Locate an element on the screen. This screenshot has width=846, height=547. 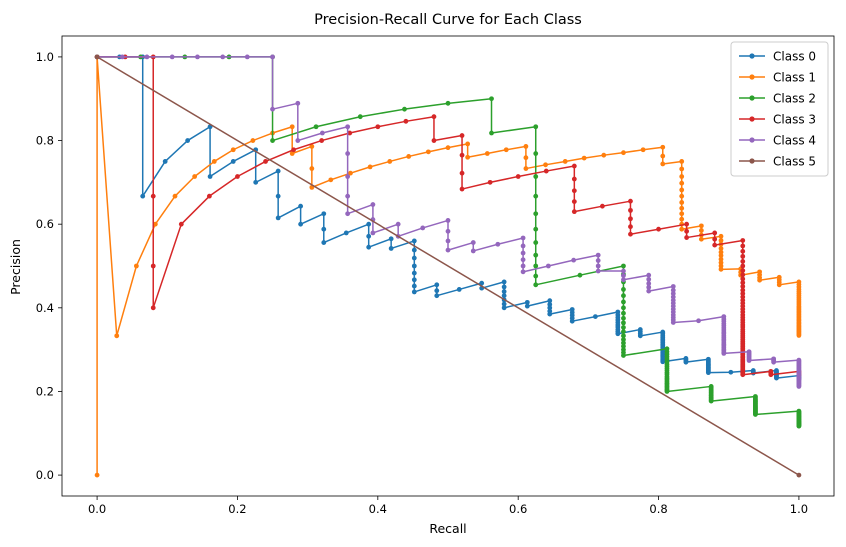
legend-swatch-marker is located at coordinates (752, 98).